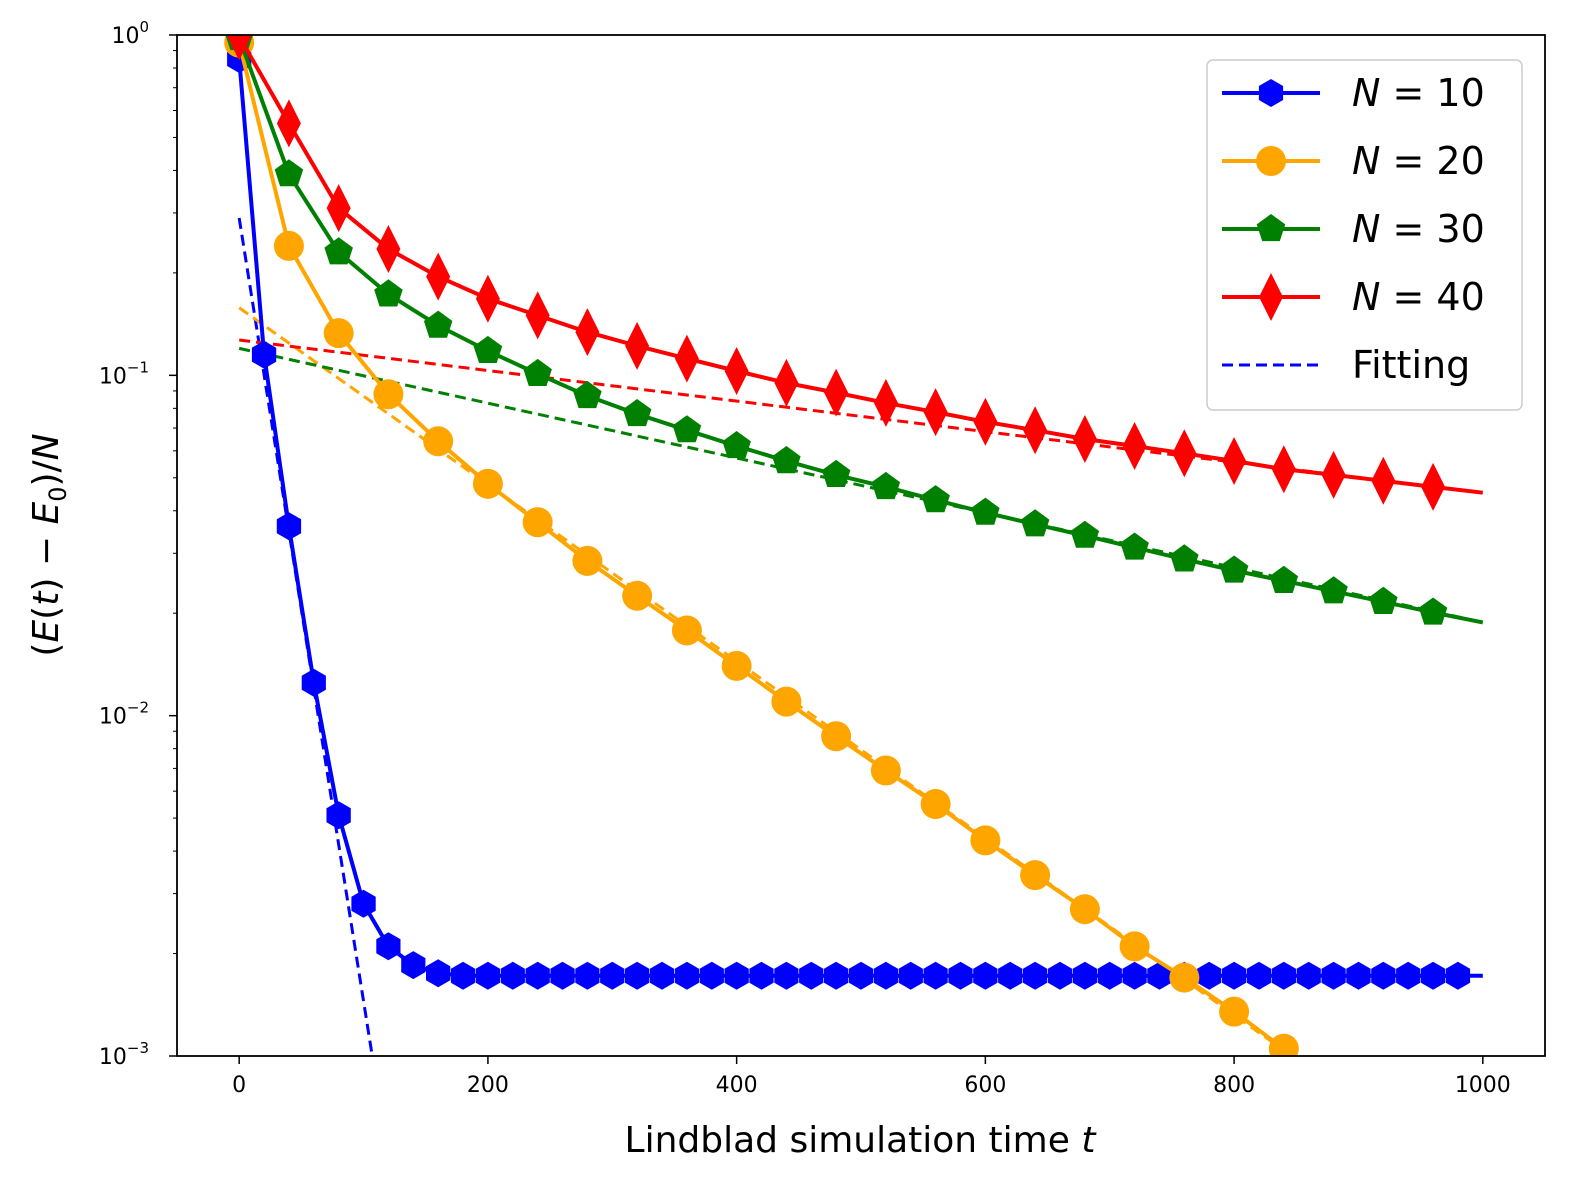  Describe the element at coordinates (1234, 1085) in the screenshot. I see `x-tick-label: 800` at that location.